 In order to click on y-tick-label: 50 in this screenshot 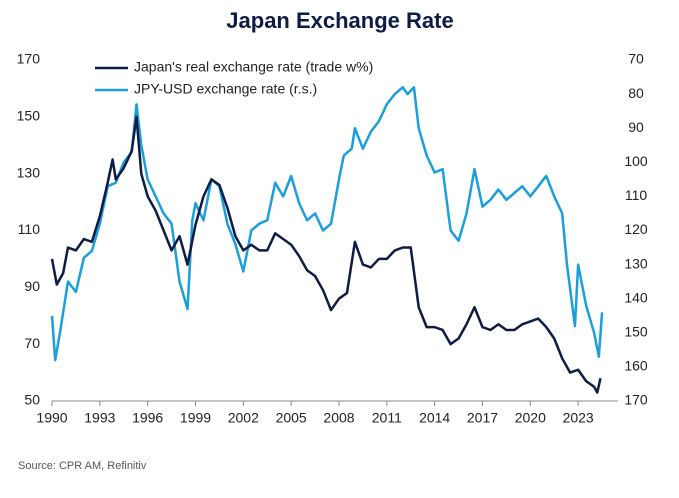, I will do `click(32, 400)`.